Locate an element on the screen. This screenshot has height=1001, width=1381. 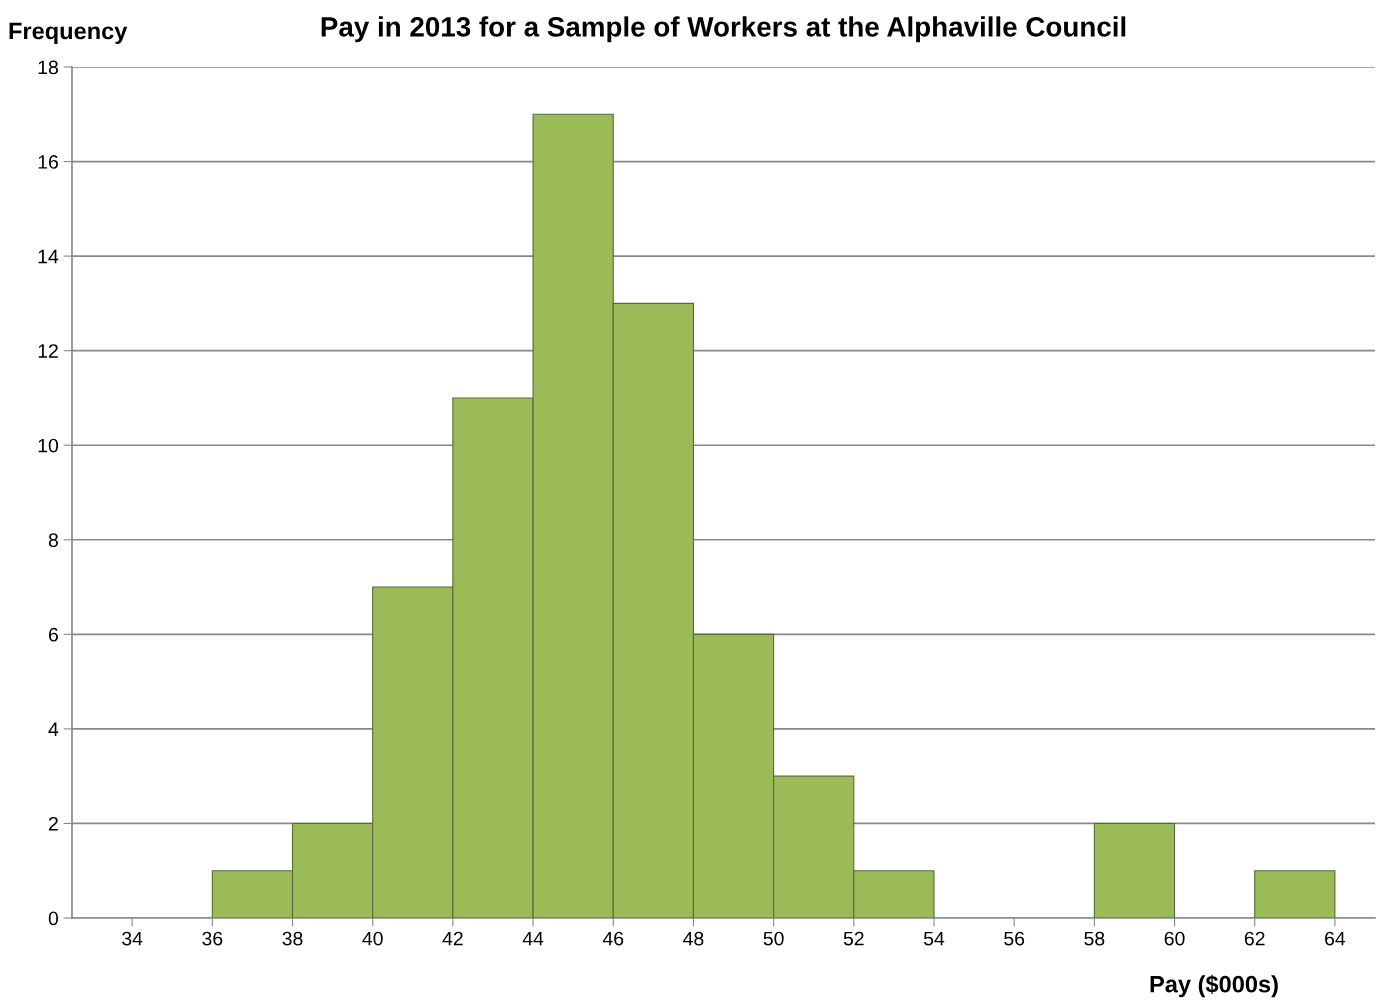
x-tick-label: 38 is located at coordinates (292, 938).